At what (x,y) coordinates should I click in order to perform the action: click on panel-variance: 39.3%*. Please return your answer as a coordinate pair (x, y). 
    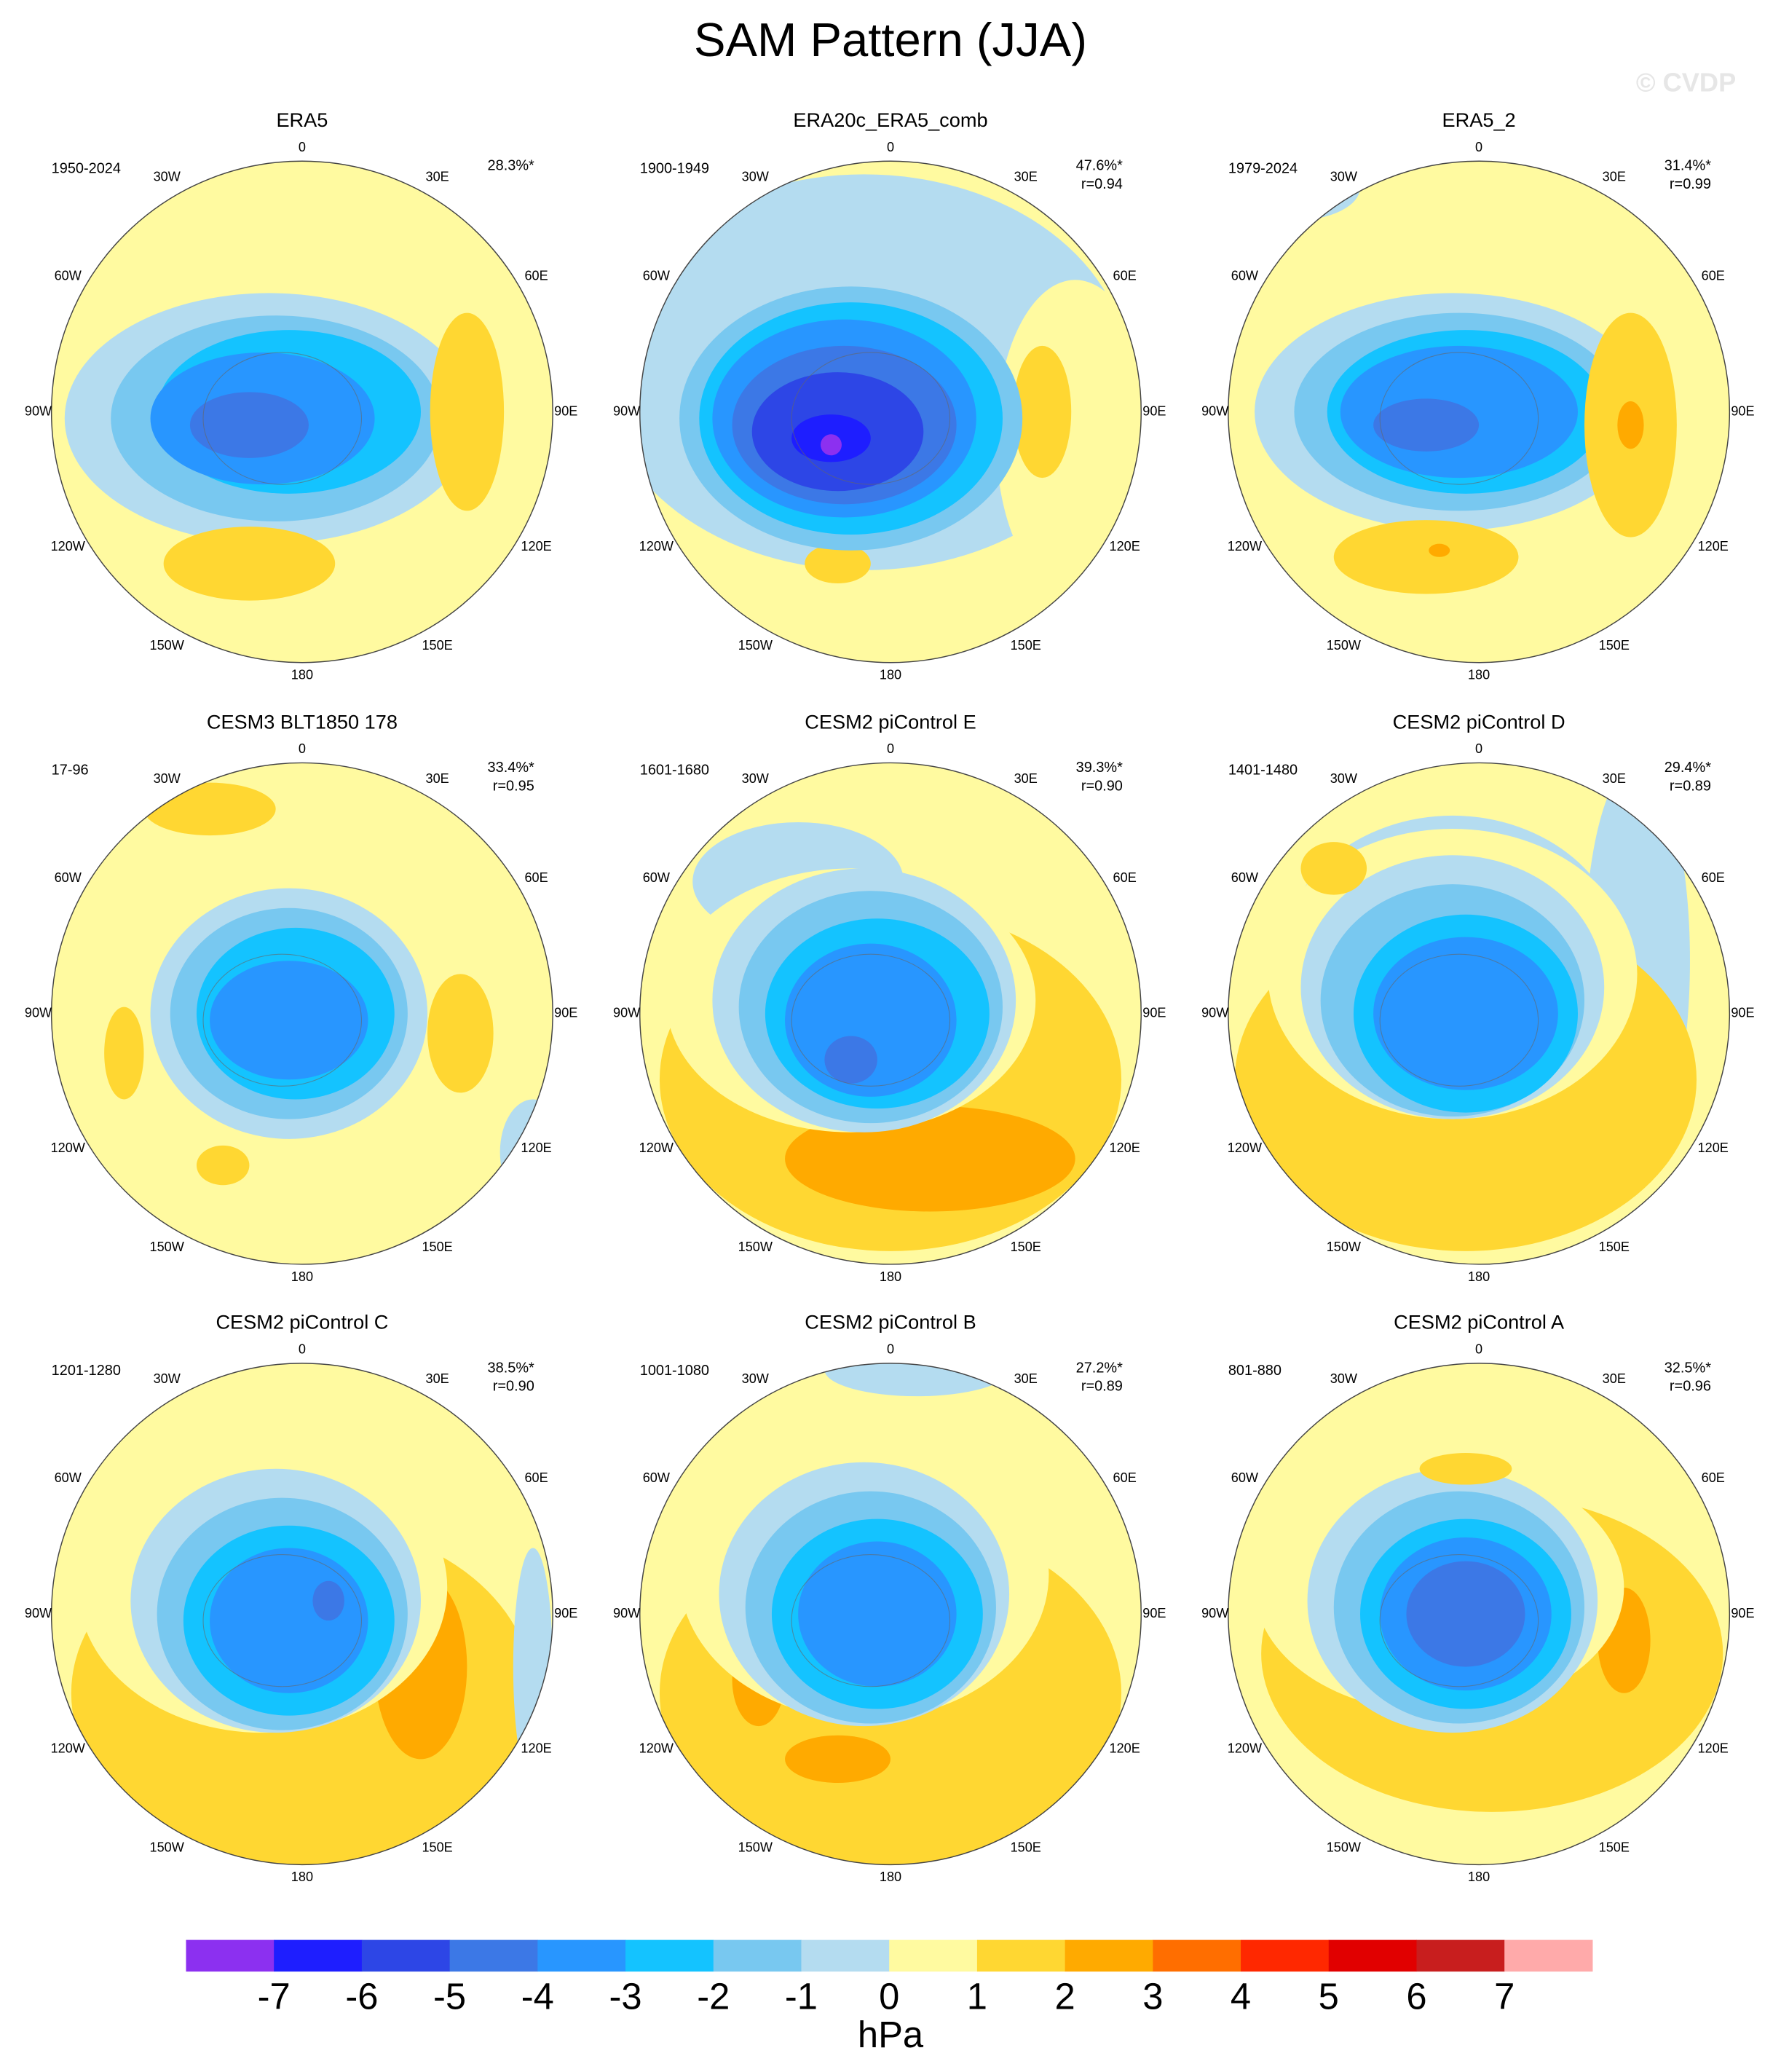
    Looking at the image, I should click on (1099, 768).